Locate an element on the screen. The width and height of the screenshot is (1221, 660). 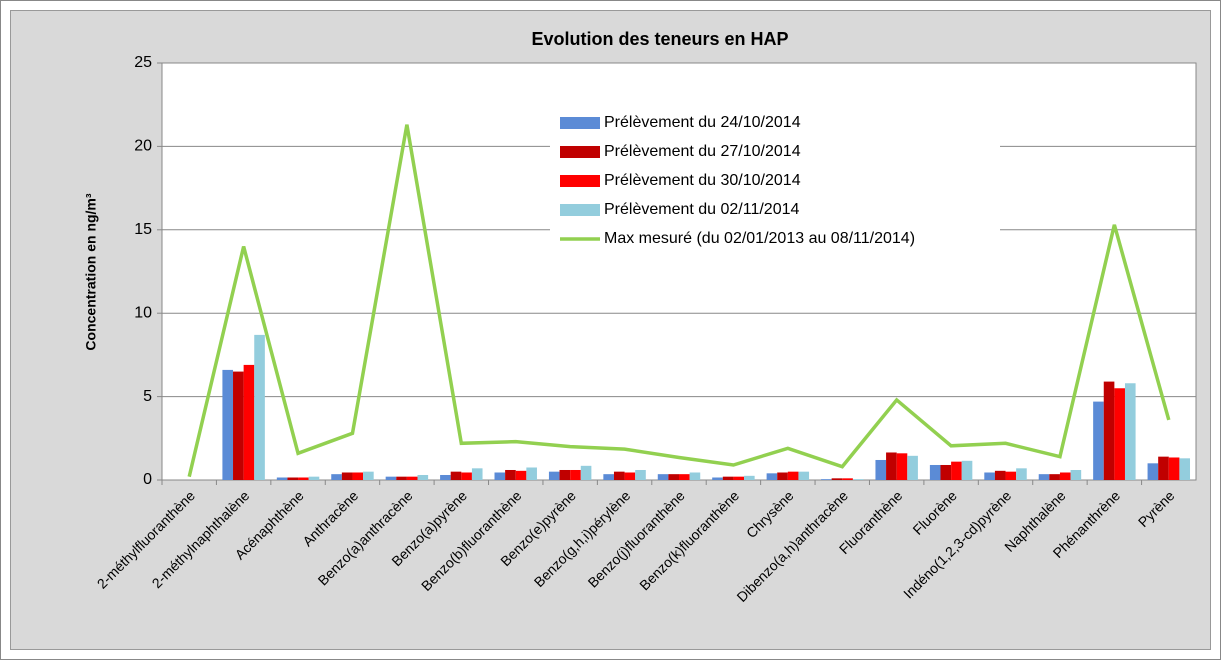
legend-label: Prélèvement du 27/10/2014 is located at coordinates (702, 151).